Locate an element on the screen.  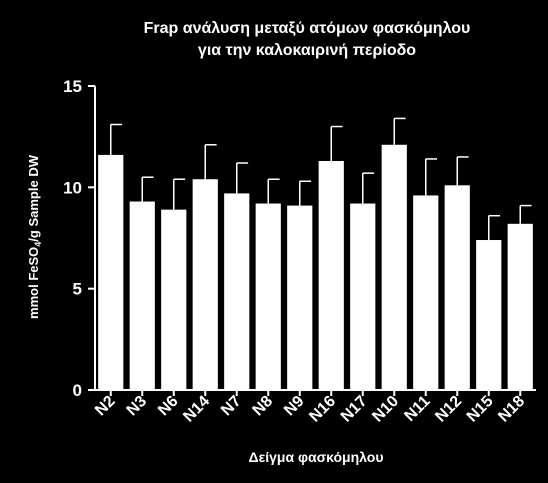
y-ticks: 0 5 10 15 is located at coordinates (79, 238).